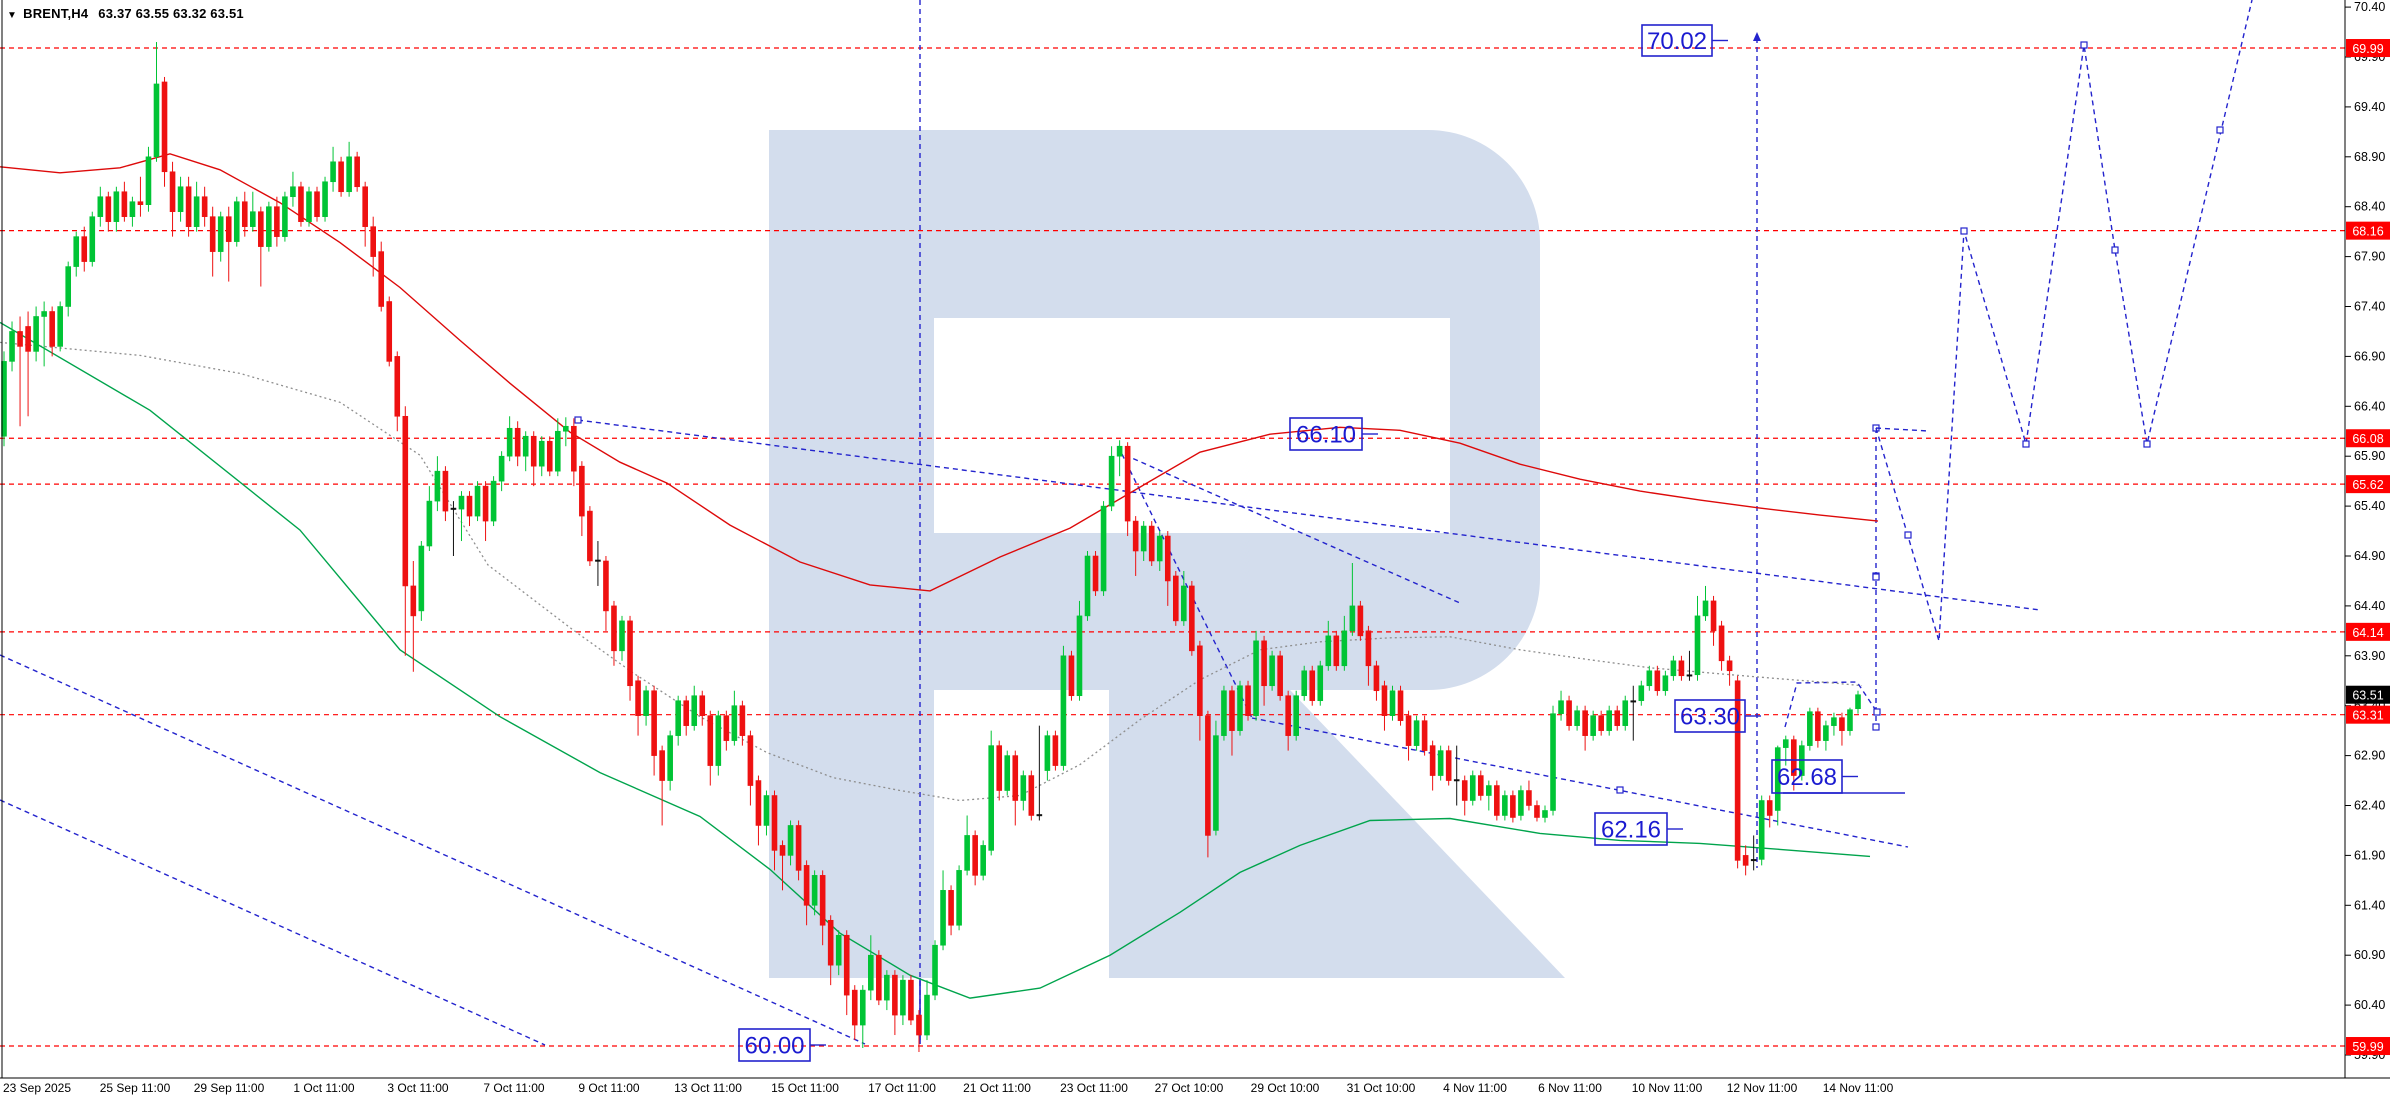 This screenshot has width=2390, height=1100. I want to click on y-tick-label: 60.90, so click(2369, 955).